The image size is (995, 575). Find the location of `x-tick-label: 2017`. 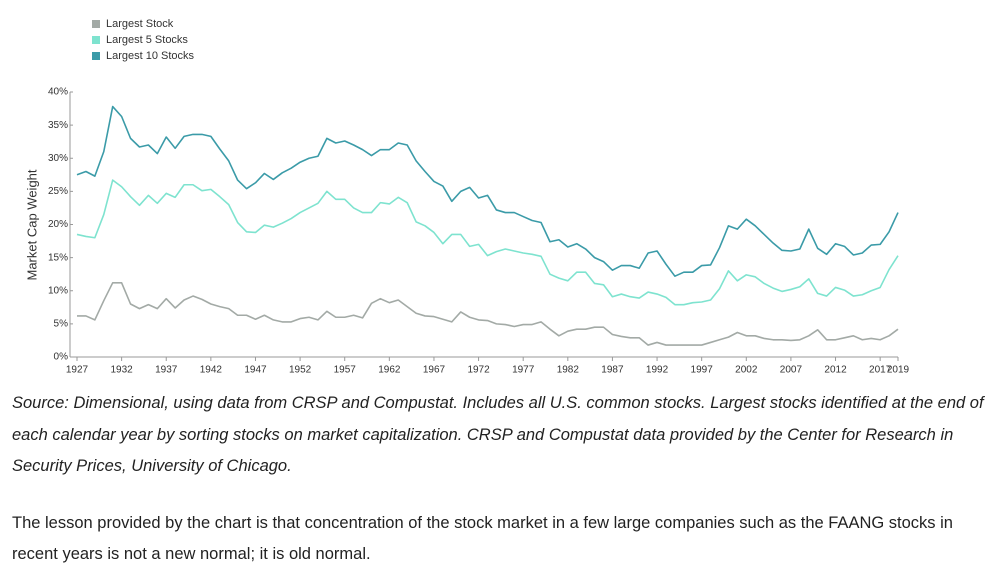

x-tick-label: 2017 is located at coordinates (880, 370).